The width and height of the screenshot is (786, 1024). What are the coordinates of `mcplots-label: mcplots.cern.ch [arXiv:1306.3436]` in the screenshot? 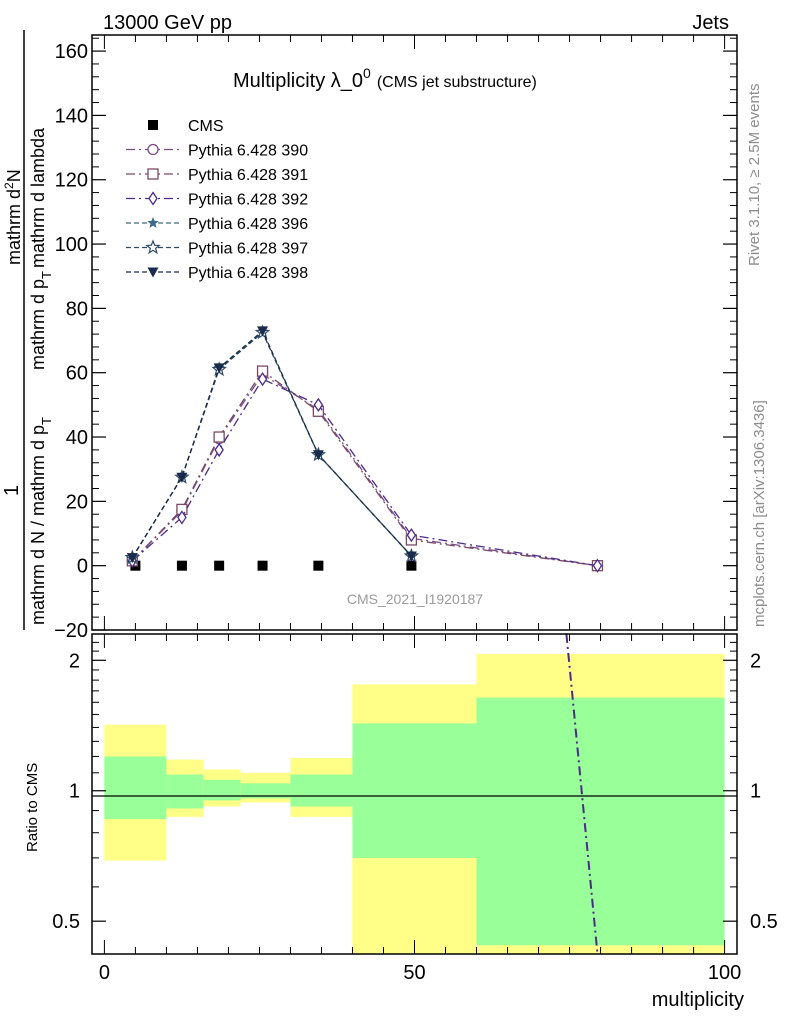 It's located at (759, 513).